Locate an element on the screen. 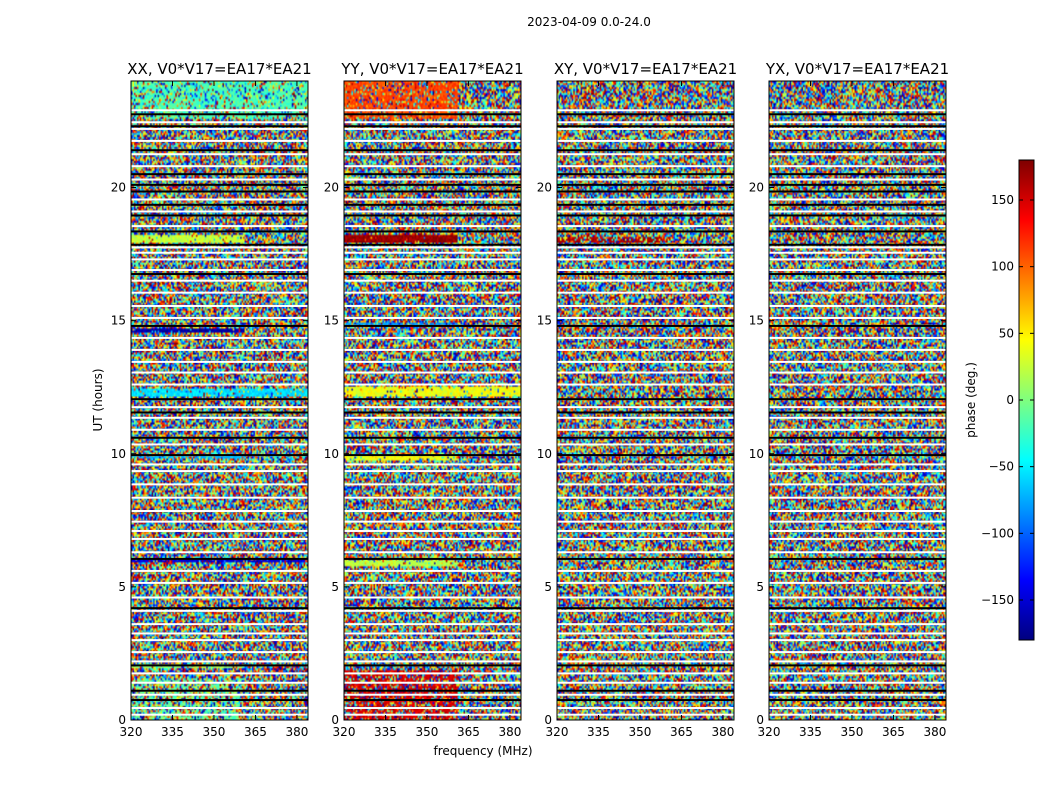 This screenshot has width=1050, height=800. x-tick-label: 320 is located at coordinates (769, 732).